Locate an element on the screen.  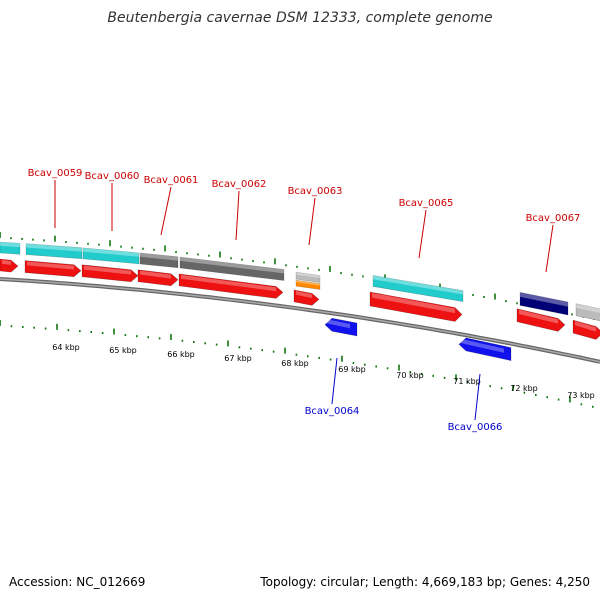
tick-label-72-kbp: 72 kbp is located at coordinates (524, 388).